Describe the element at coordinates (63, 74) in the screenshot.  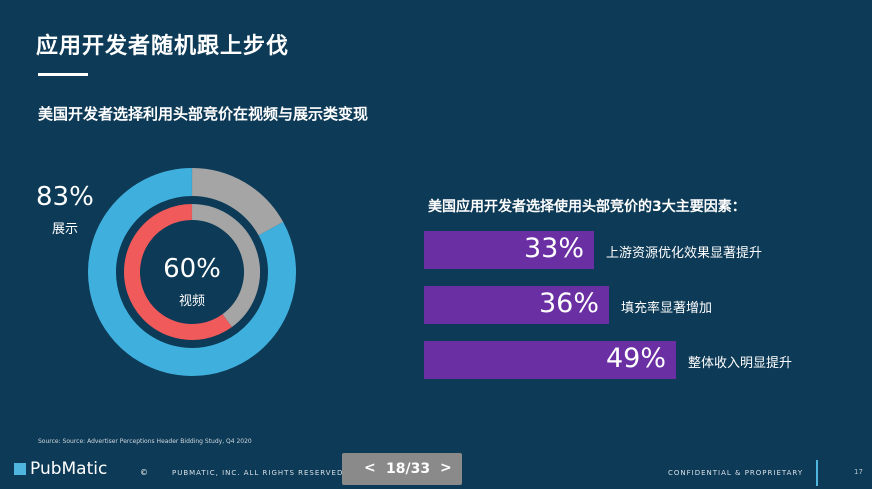
I see `title-underline` at that location.